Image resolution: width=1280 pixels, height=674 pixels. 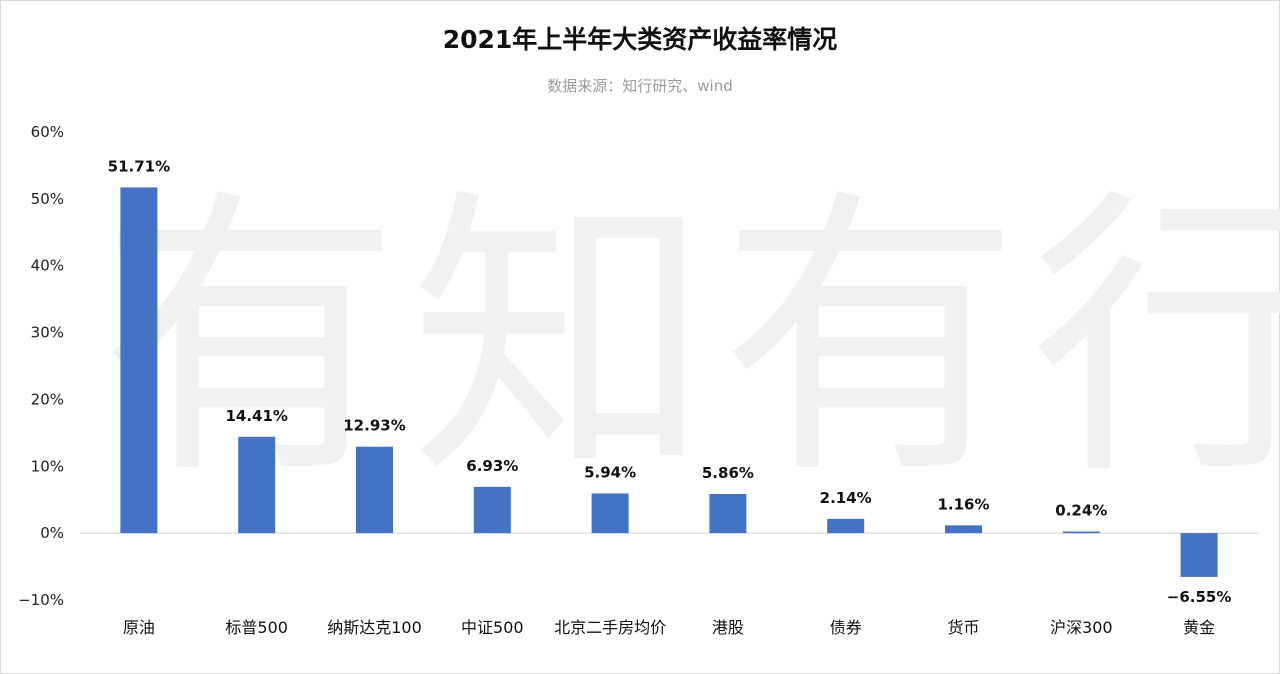 What do you see at coordinates (139, 166) in the screenshot?
I see `data-label: 51.71%` at bounding box center [139, 166].